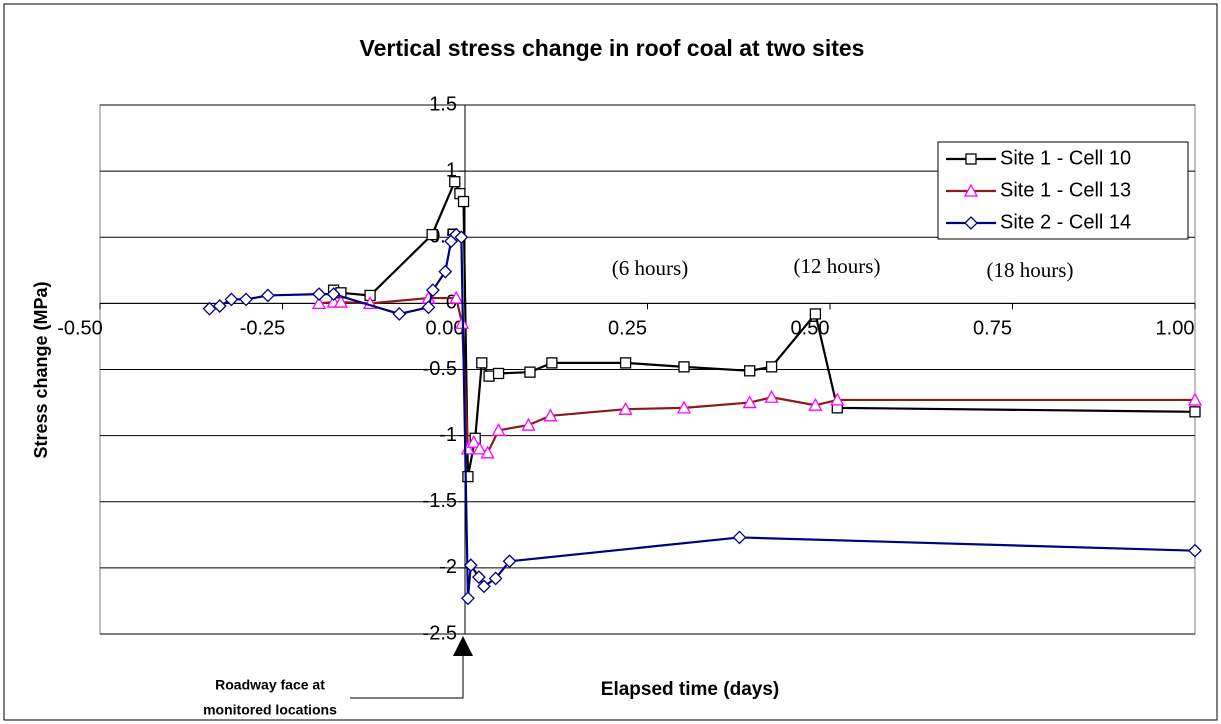 The image size is (1221, 724). I want to click on y-tick-label: -0.5, so click(440, 369).